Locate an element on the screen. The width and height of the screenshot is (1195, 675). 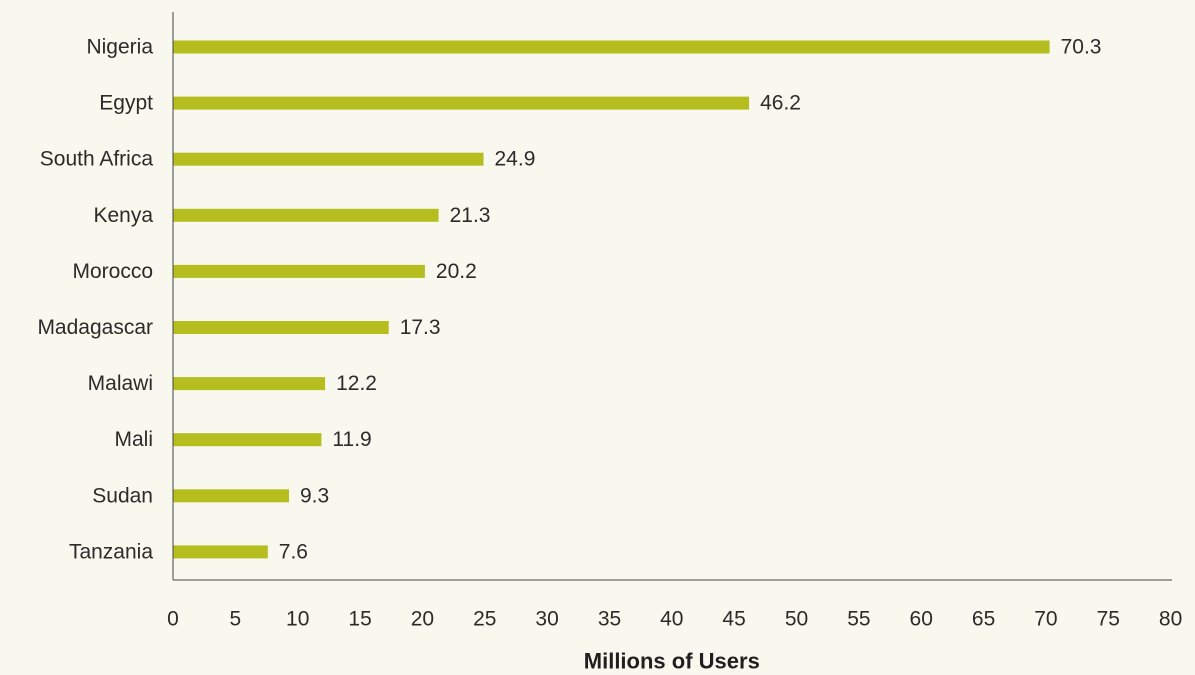
x-tick-label: 55 is located at coordinates (858, 619).